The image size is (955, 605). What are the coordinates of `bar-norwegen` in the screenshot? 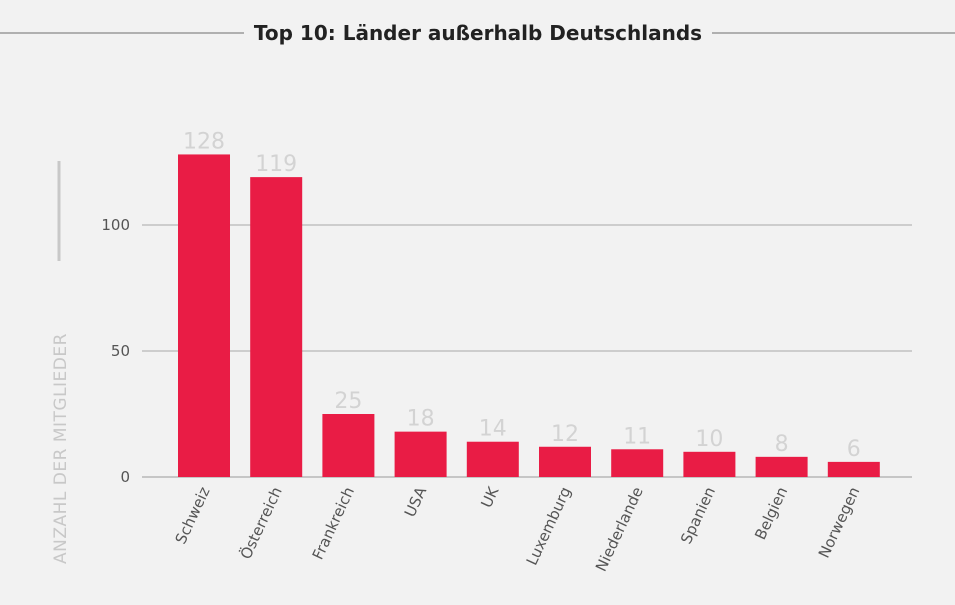 It's located at (853, 469).